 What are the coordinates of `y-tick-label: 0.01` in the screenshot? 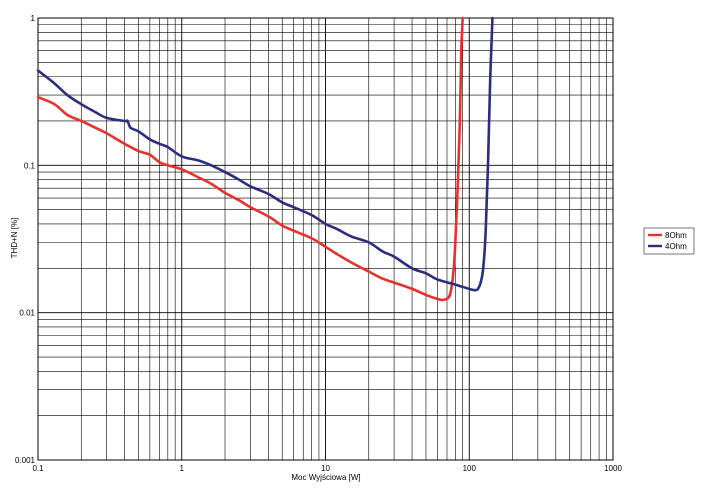 It's located at (27, 313).